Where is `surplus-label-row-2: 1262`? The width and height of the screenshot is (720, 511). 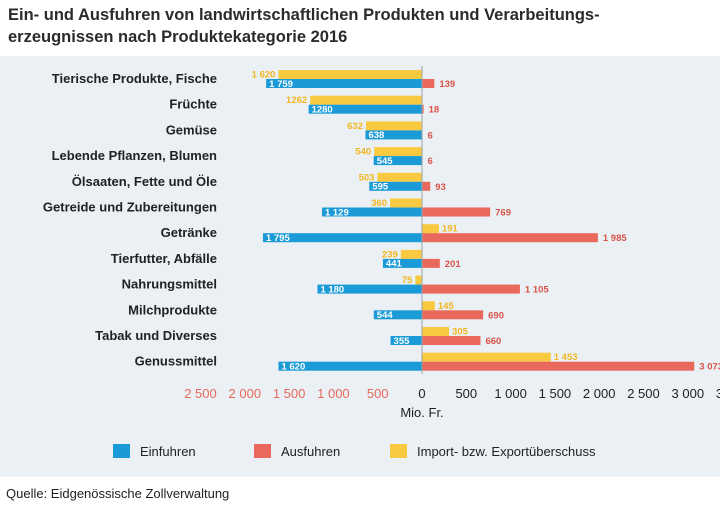
surplus-label-row-2: 1262 is located at coordinates (296, 100).